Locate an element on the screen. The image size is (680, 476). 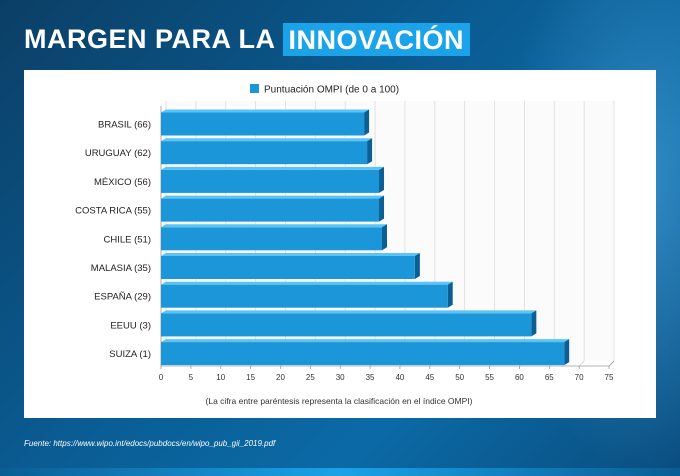
category-label: CHILE (51) is located at coordinates (127, 239).